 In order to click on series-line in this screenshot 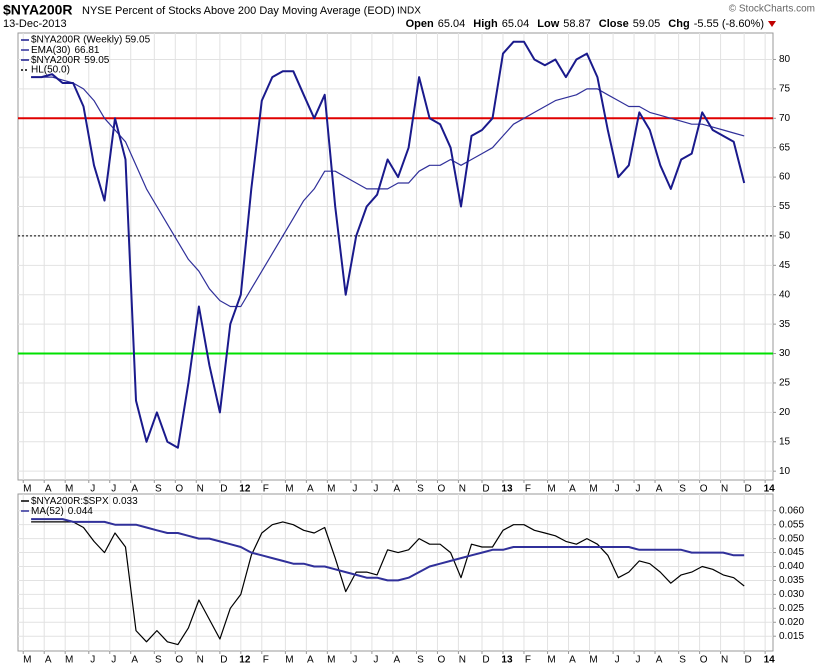, I will do `click(388, 550)`.